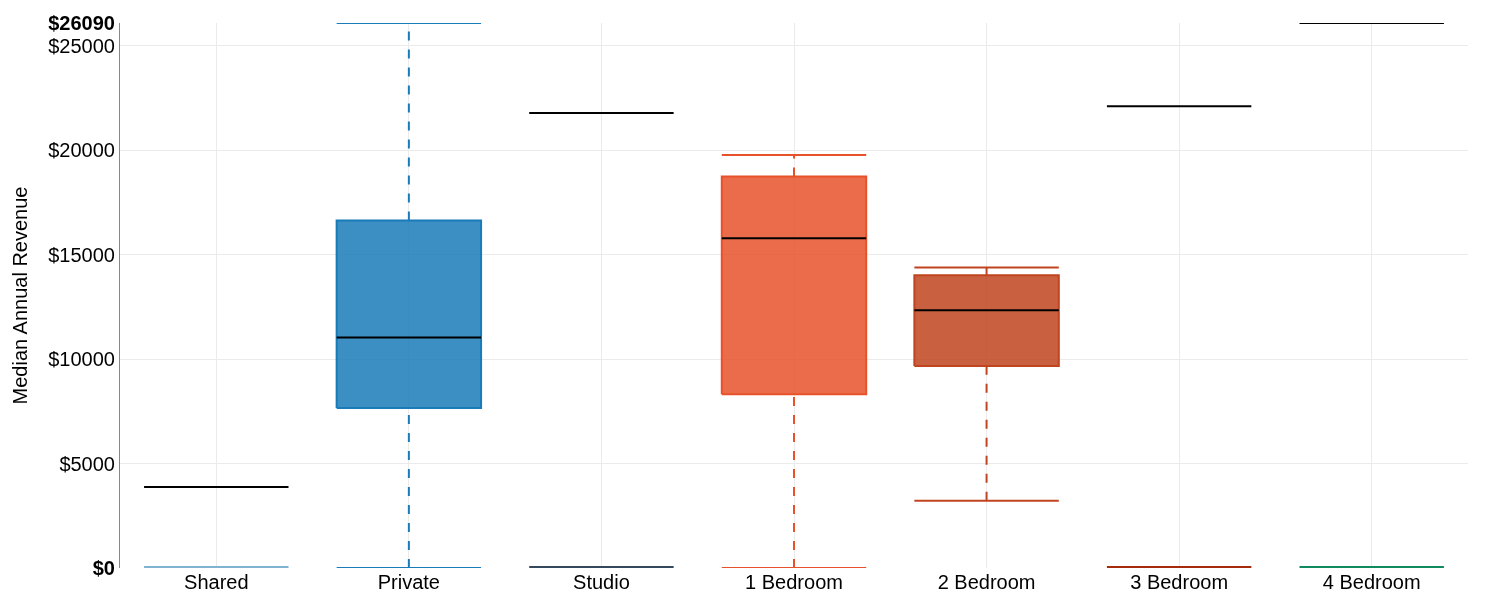  I want to click on y-tick-label: $10000, so click(81, 359).